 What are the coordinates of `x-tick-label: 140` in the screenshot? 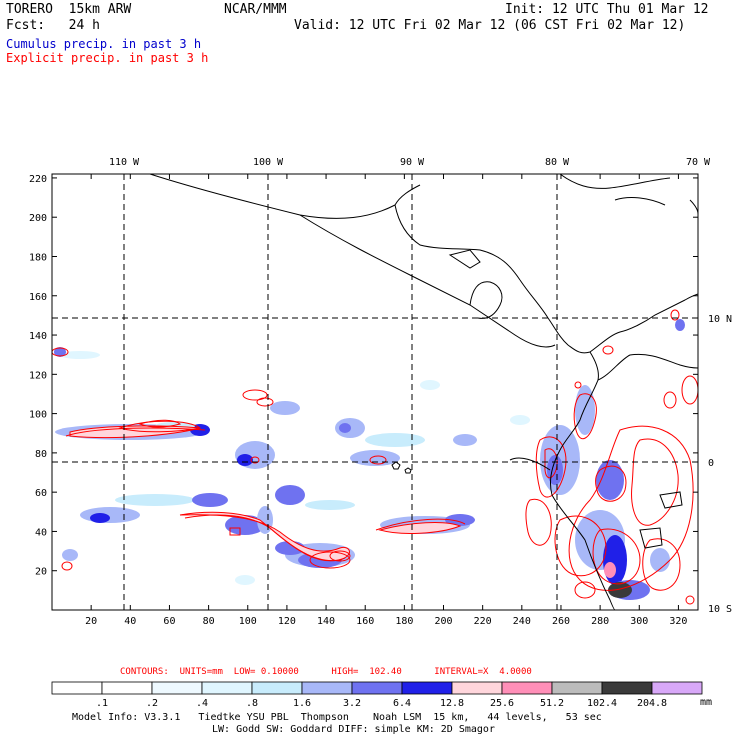 It's located at (326, 621).